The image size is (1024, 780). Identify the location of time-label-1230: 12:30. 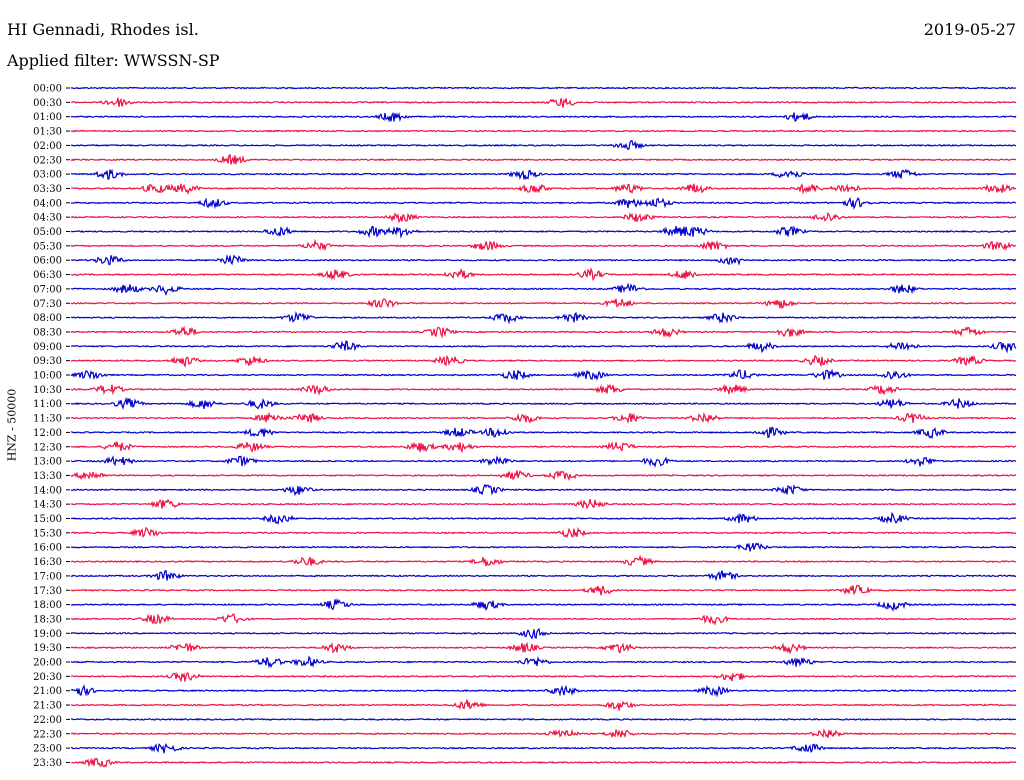
(47, 447).